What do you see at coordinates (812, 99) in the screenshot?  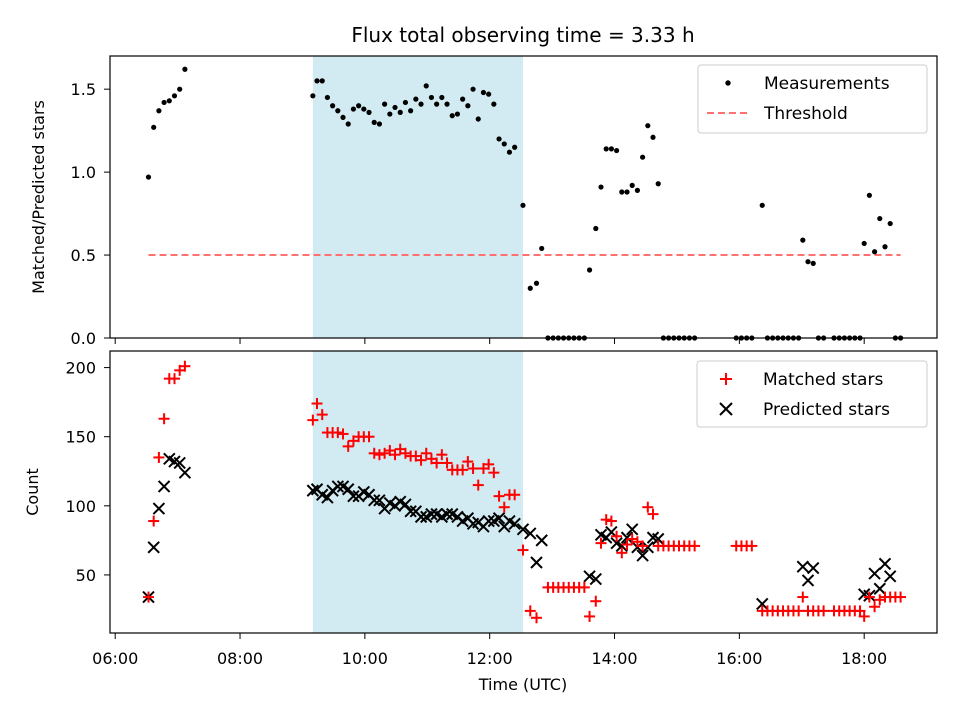 I see `top-legend-box` at bounding box center [812, 99].